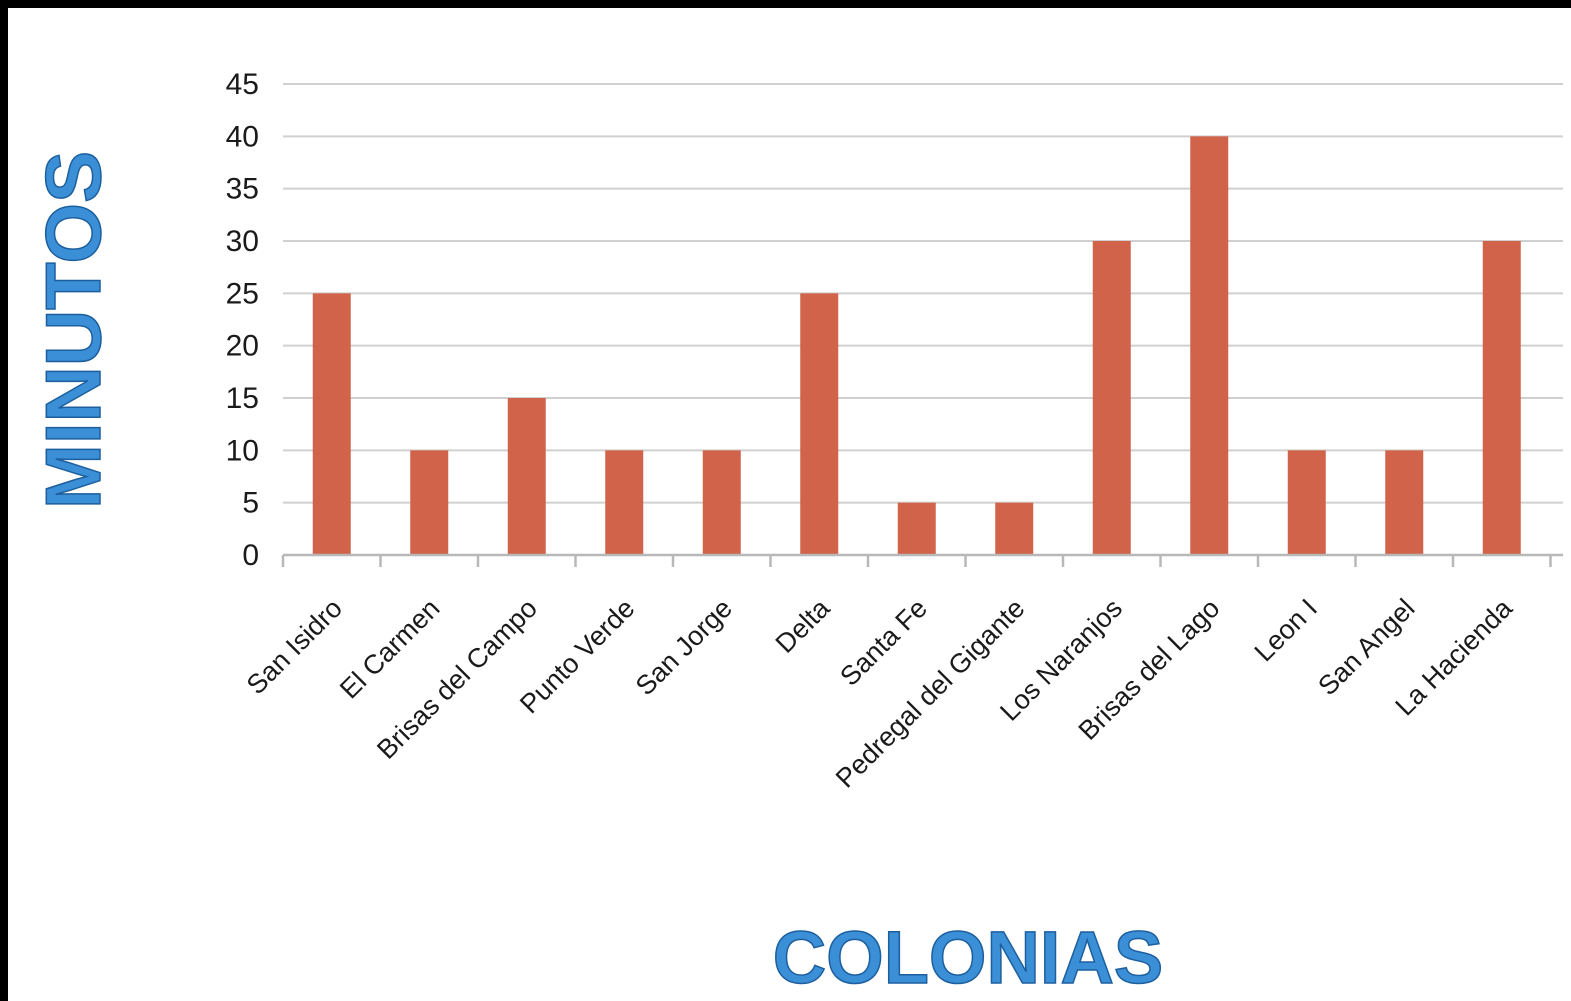  What do you see at coordinates (73, 330) in the screenshot?
I see `y-axis-title: MINUTOS` at bounding box center [73, 330].